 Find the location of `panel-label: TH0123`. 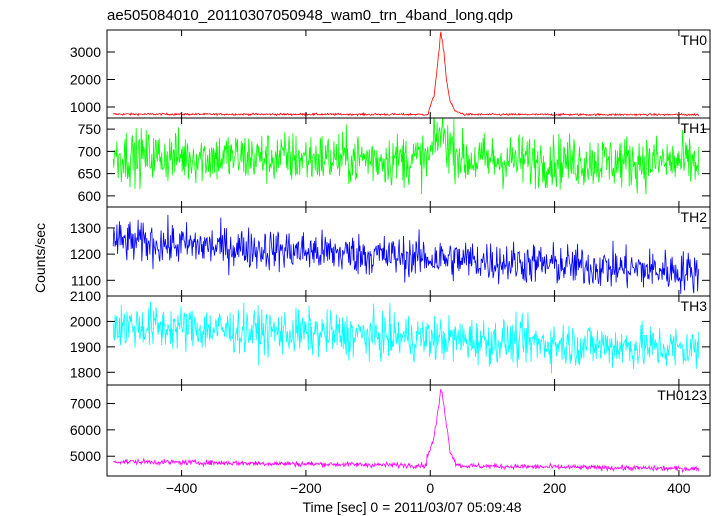

panel-label: TH0123 is located at coordinates (682, 395).